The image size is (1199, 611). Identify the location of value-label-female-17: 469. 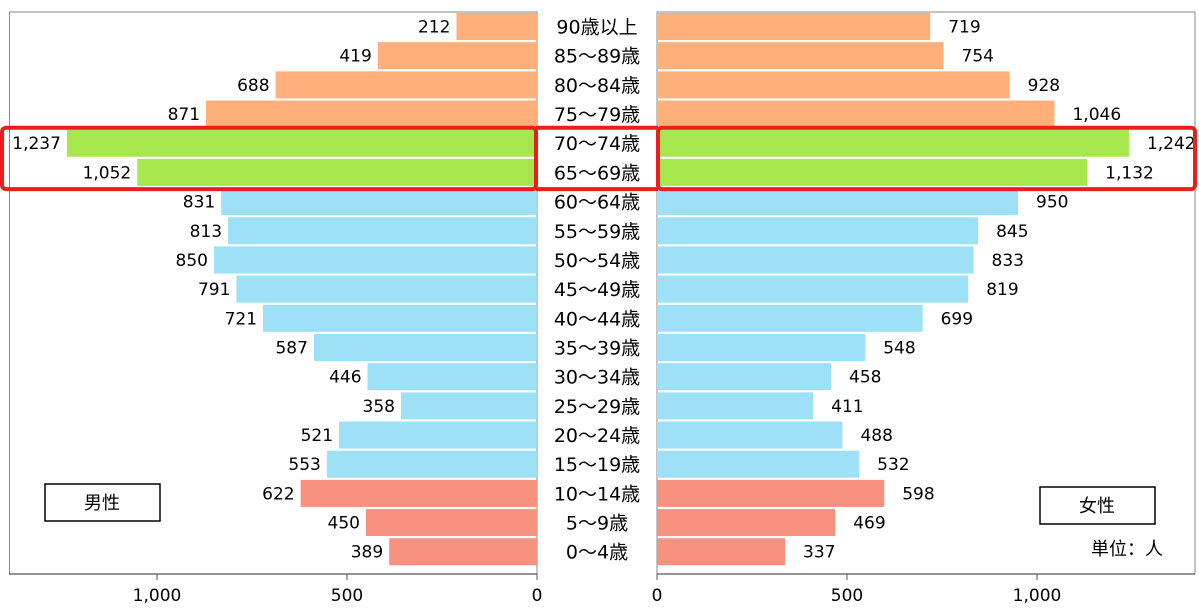
(869, 524).